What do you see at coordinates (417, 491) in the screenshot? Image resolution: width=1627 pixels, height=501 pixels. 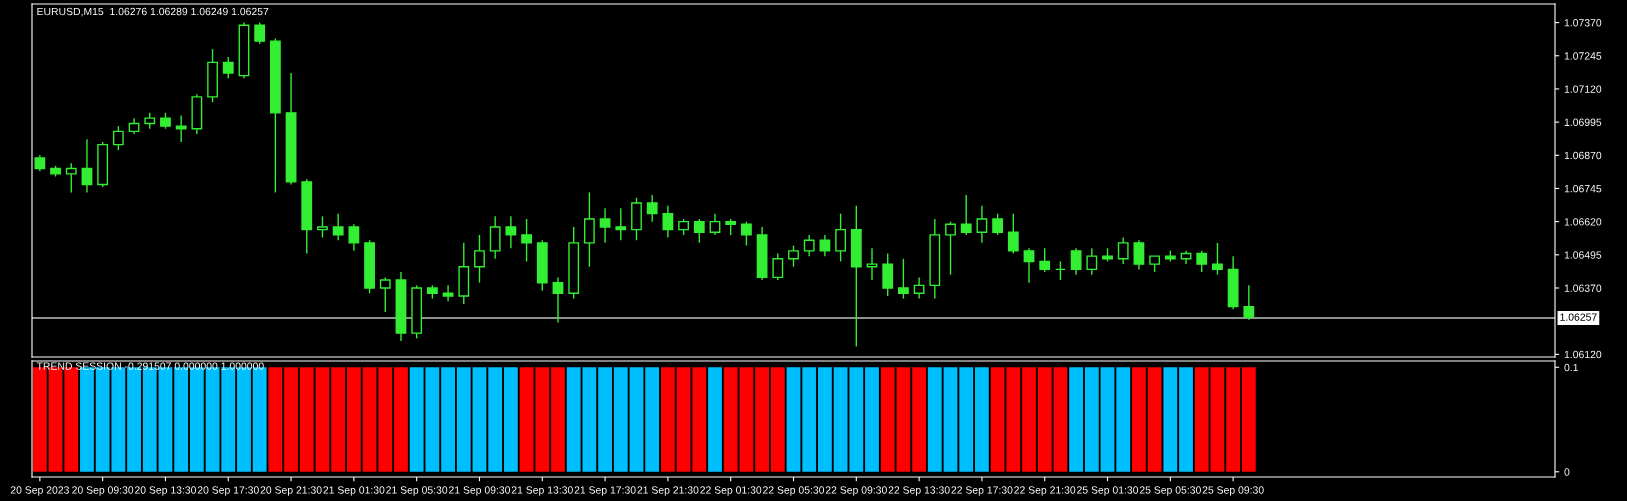 I see `x-tick-label: 21 Sep 05:30` at bounding box center [417, 491].